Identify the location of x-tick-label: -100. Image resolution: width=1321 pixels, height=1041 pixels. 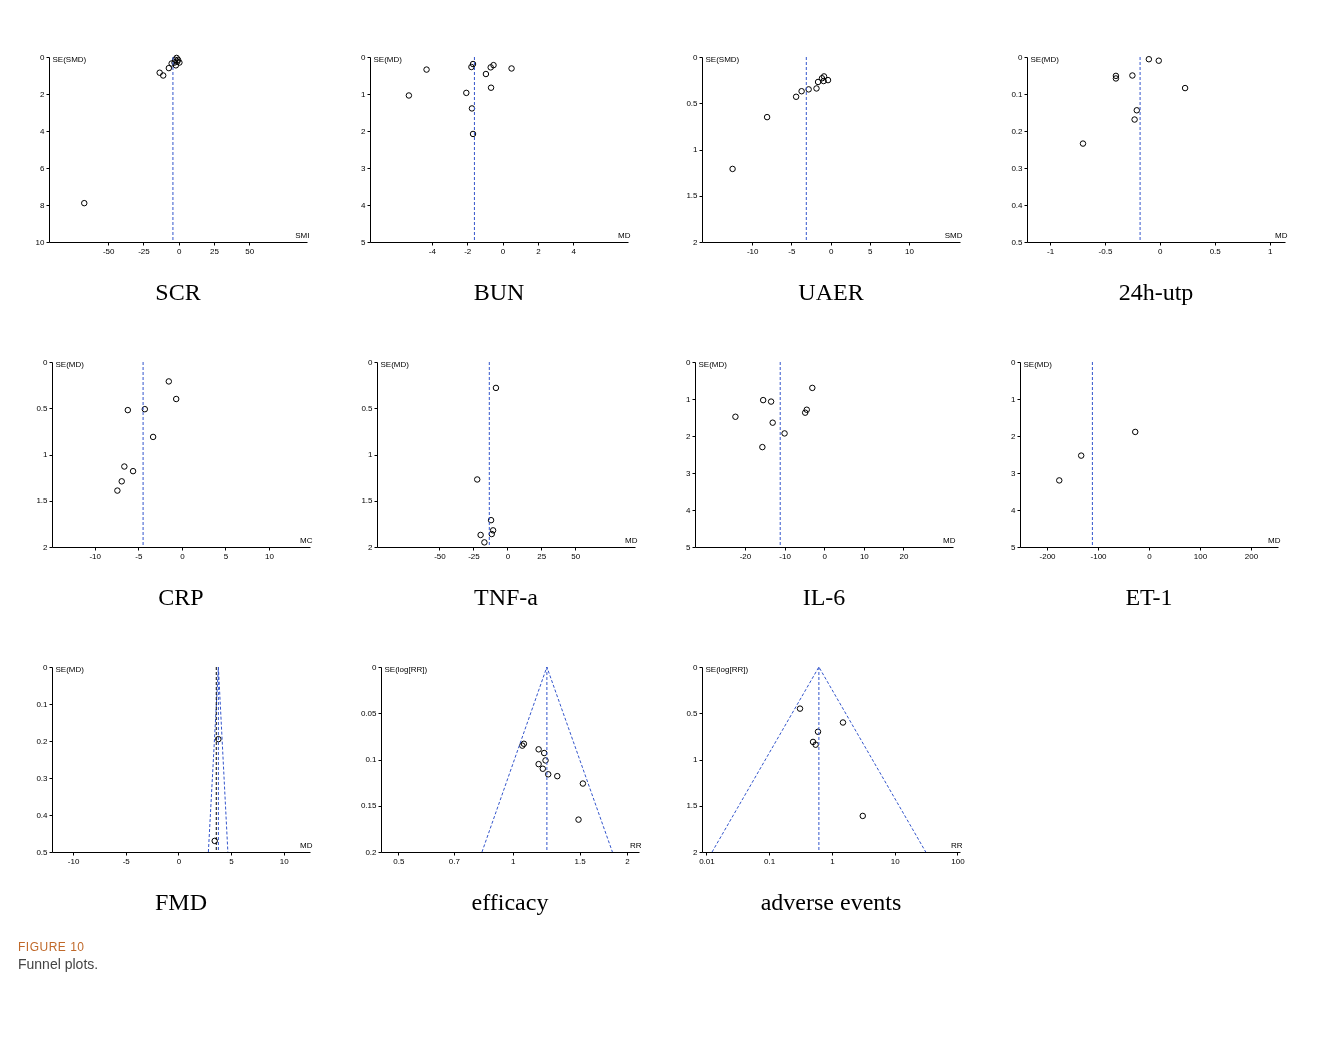
(1099, 556).